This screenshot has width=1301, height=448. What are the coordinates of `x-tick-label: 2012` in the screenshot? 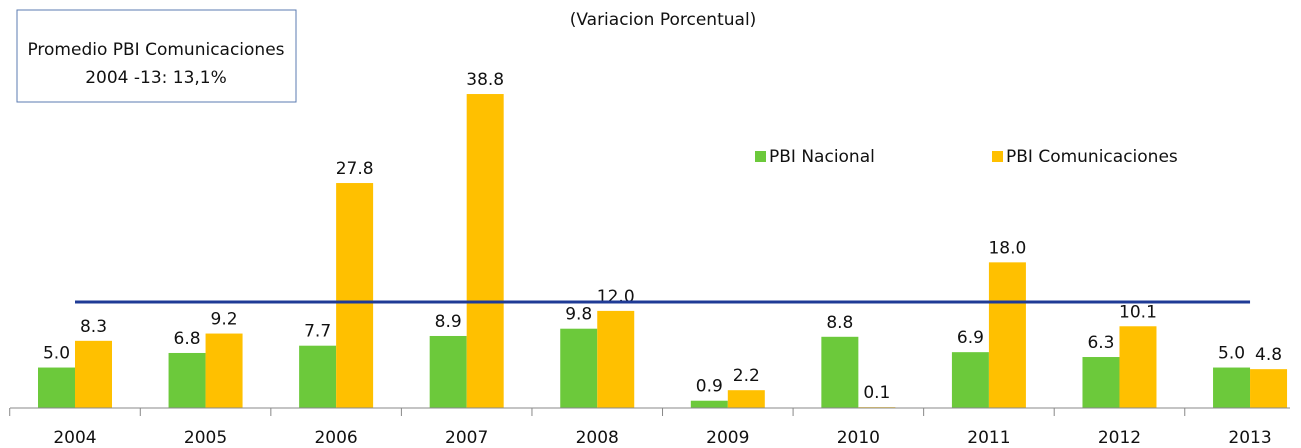 It's located at (1119, 438).